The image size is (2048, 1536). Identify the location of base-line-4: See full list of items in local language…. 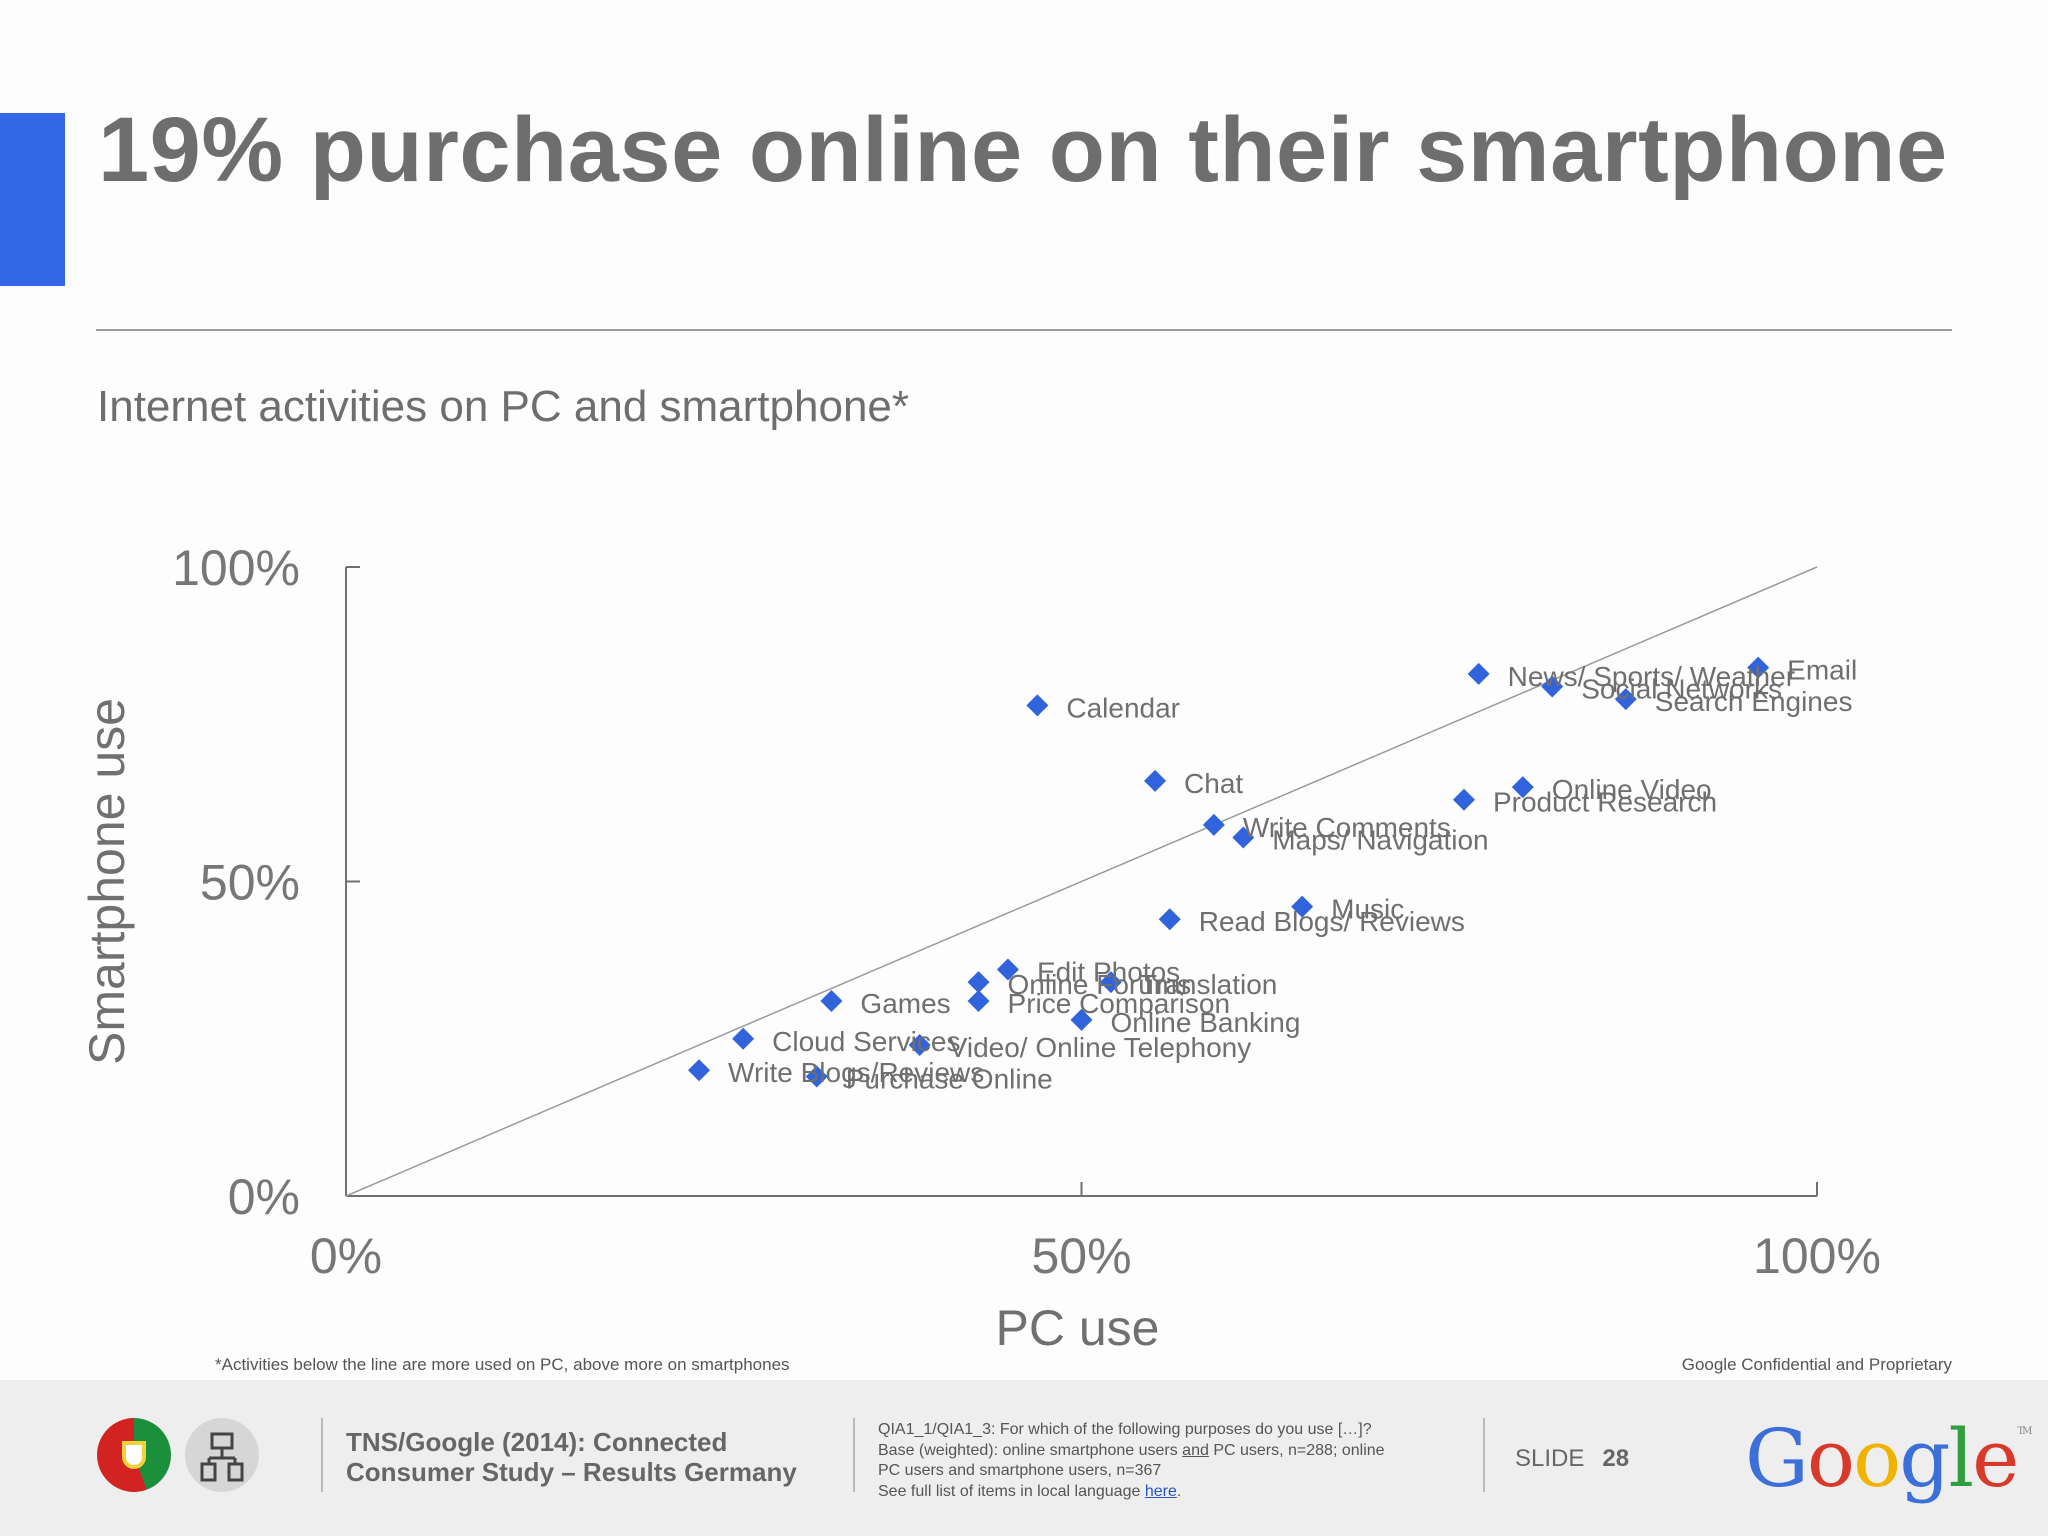
(1158, 1492).